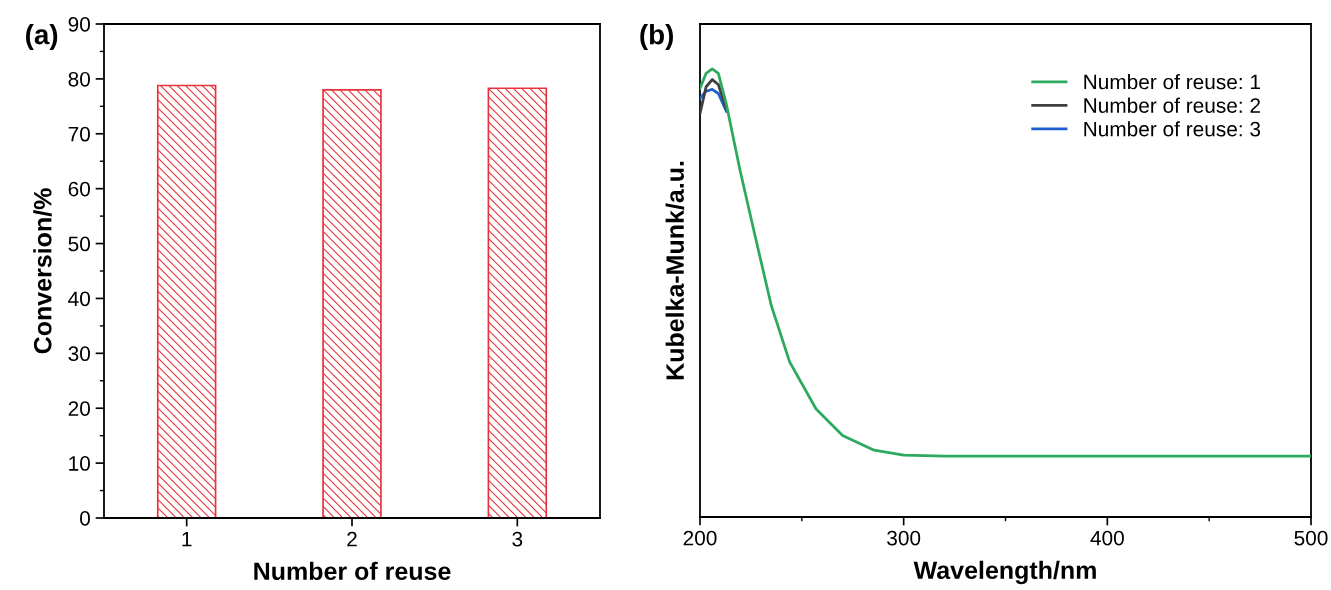 The height and width of the screenshot is (590, 1331). Describe the element at coordinates (1172, 82) in the screenshot. I see `legend-label: Number of reuse: 1` at that location.